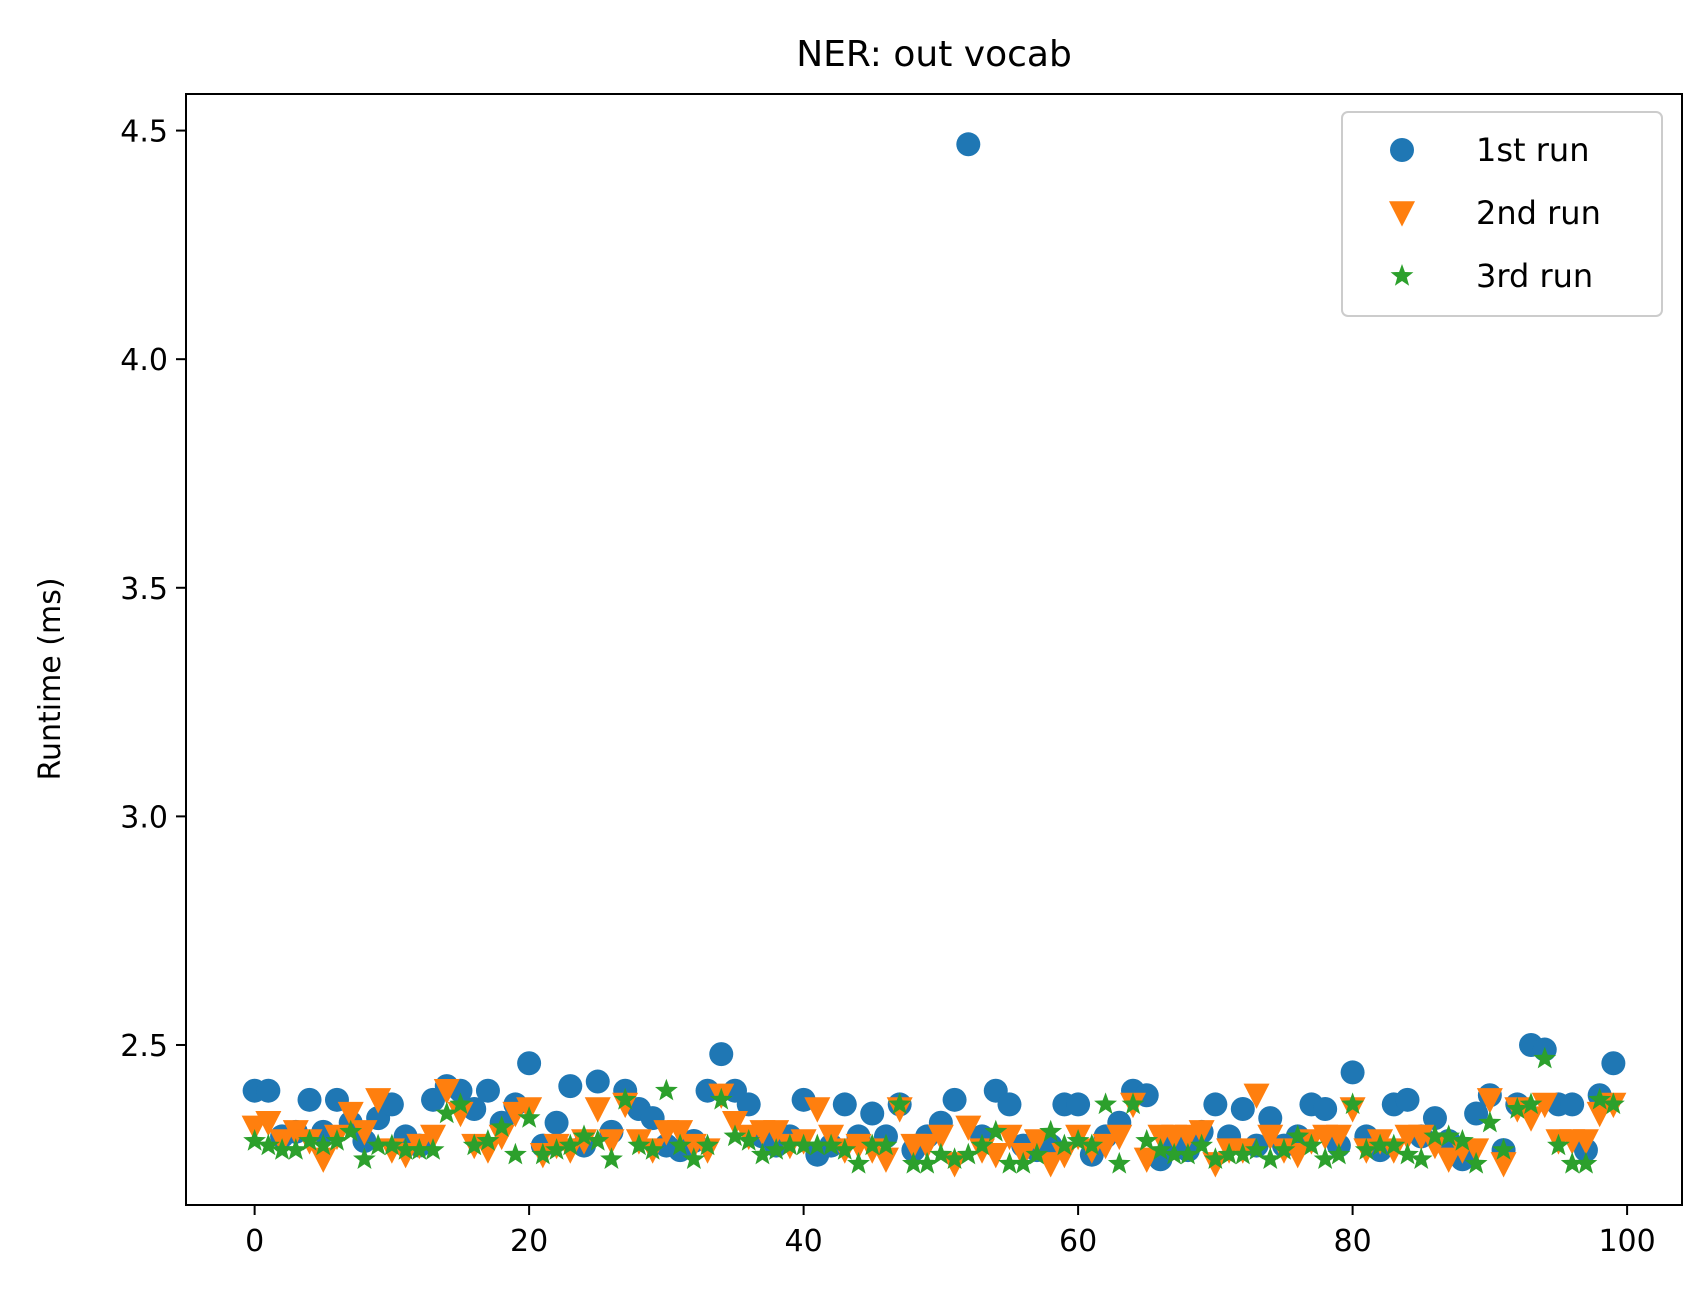  Describe the element at coordinates (1402, 150) in the screenshot. I see `legend-marker` at that location.